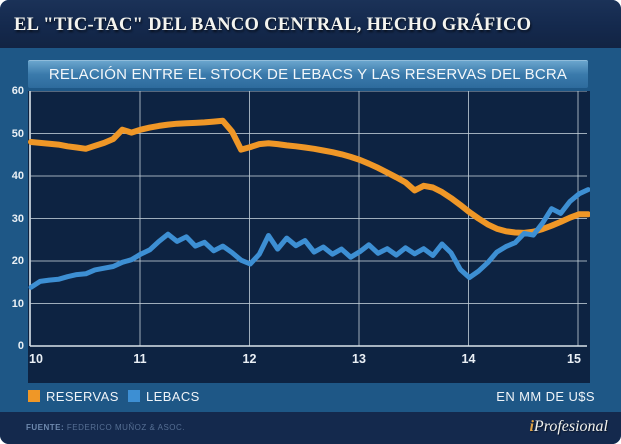 The image size is (621, 444). I want to click on logo-rest: Profesional, so click(570, 426).